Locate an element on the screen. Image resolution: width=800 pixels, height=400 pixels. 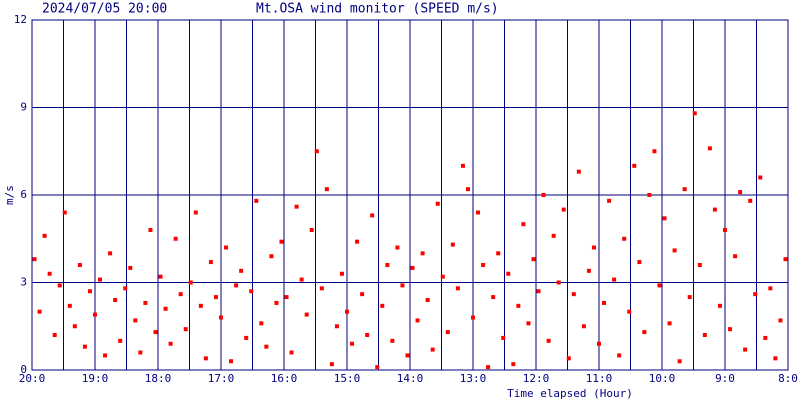
chart-title: 2024/07/05 20:00 is located at coordinates (104, 9).